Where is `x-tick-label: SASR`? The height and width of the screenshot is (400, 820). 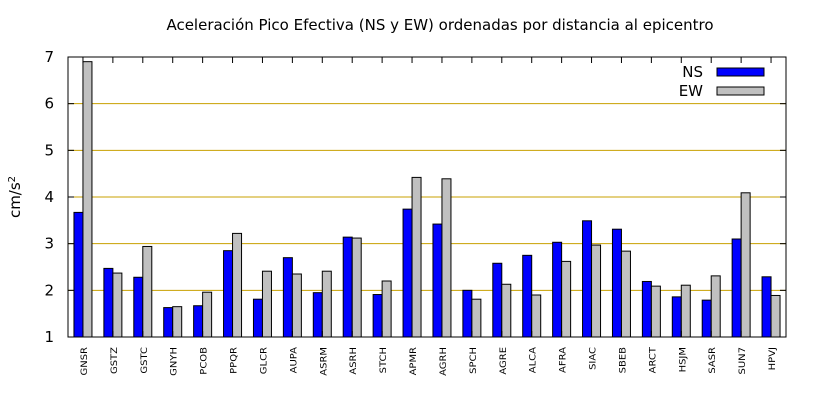
x-tick-label: SASR is located at coordinates (713, 360).